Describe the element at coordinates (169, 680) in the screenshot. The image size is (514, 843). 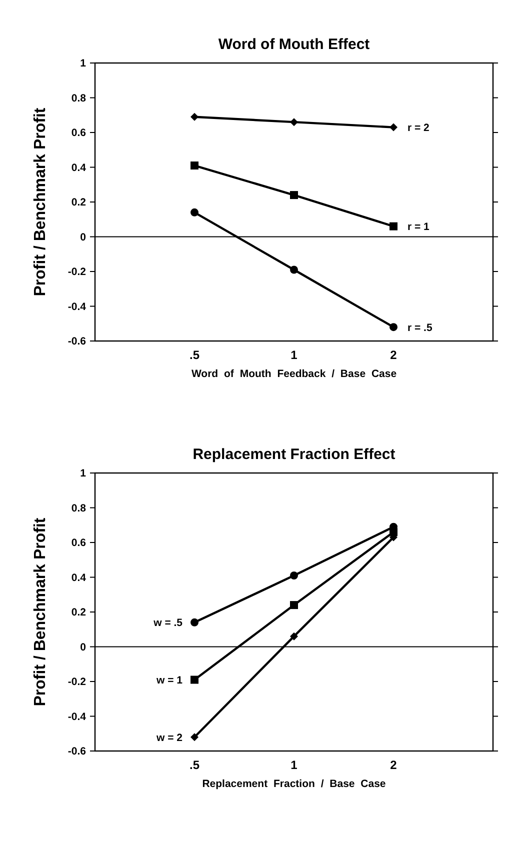
I see `series-label: w = 1` at that location.